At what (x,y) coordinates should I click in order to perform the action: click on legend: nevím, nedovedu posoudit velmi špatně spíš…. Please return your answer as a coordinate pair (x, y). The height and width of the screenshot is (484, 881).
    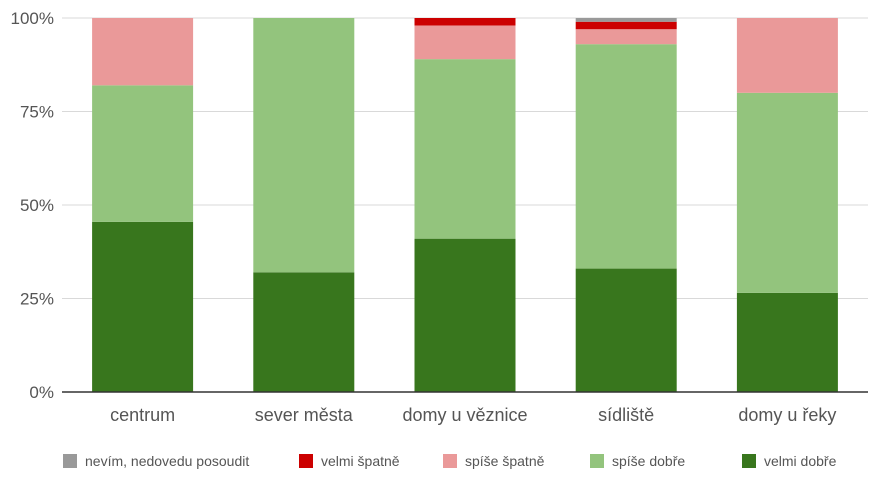
    Looking at the image, I should click on (450, 461).